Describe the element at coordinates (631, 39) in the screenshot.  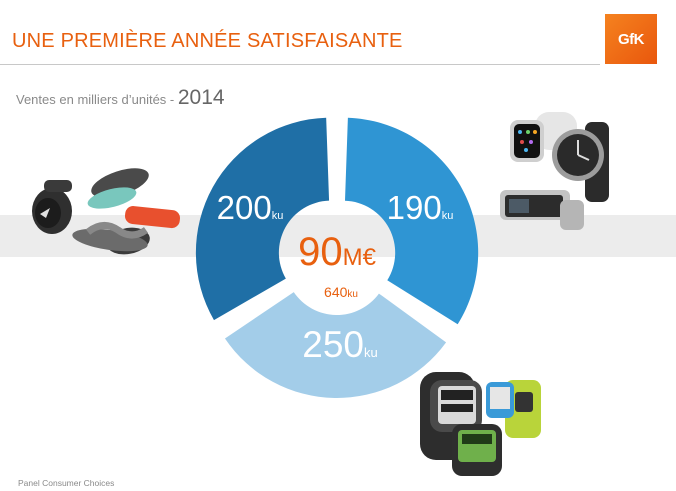
I see `gfk-logo: GfK` at that location.